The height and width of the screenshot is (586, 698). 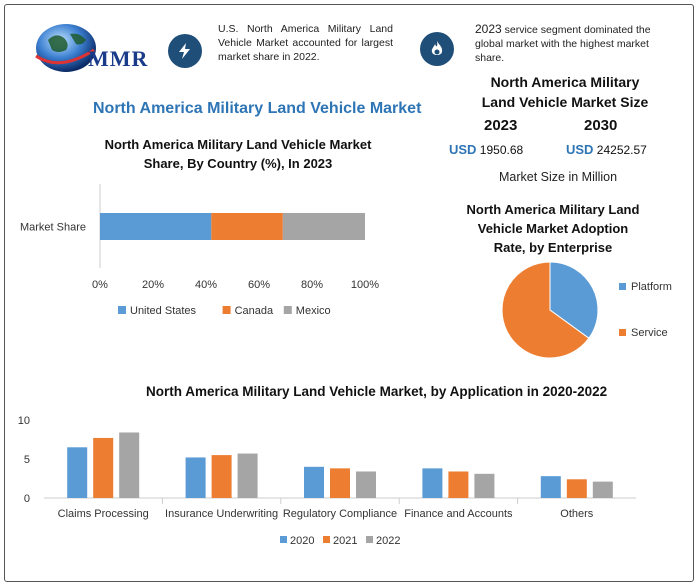 I want to click on country-chart-title-line2: Share, By Country (%), In 2023, so click(x=238, y=163).